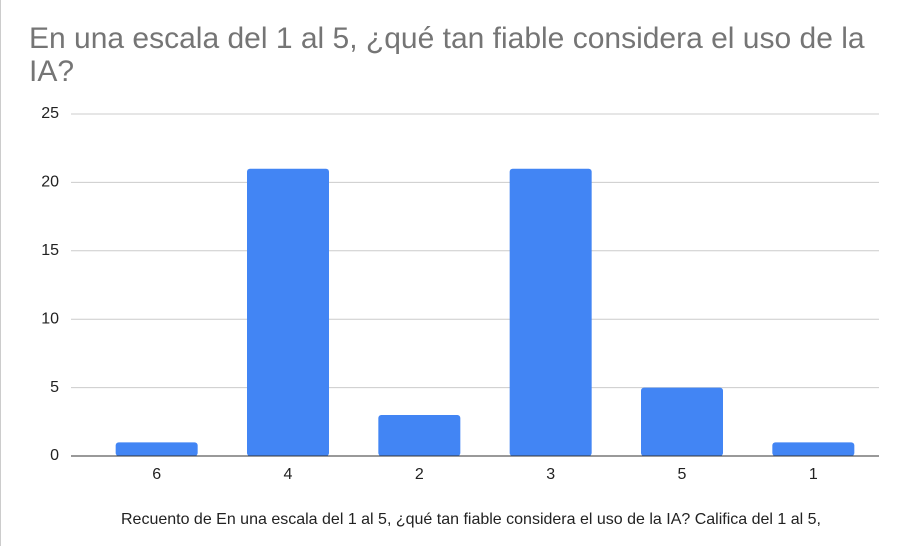 The image size is (904, 546). Describe the element at coordinates (550, 474) in the screenshot. I see `x-tick-label: 3` at that location.